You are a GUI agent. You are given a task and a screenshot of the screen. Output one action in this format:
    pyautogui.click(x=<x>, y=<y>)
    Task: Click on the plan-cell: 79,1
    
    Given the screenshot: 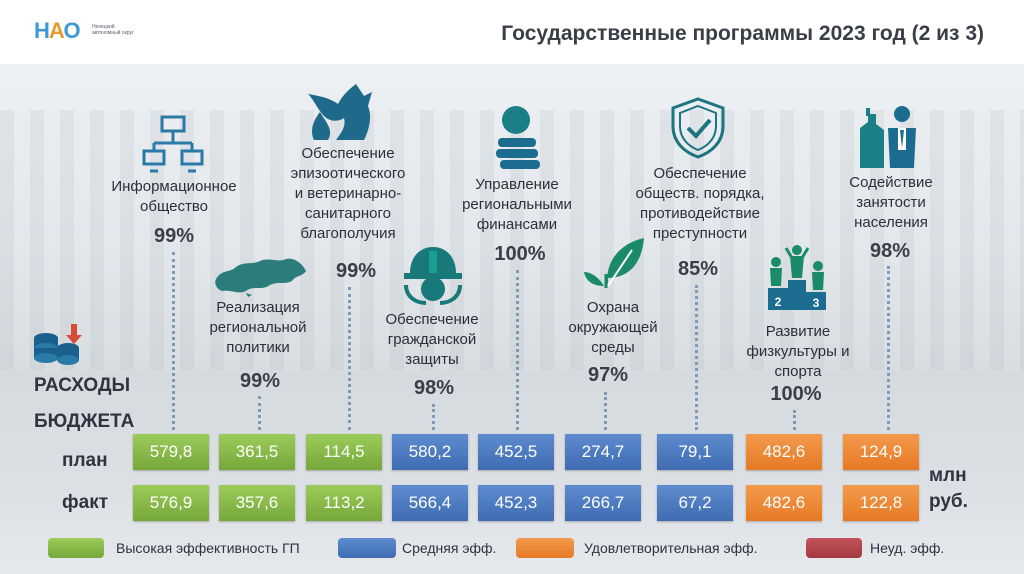 What is the action you would take?
    pyautogui.click(x=695, y=452)
    